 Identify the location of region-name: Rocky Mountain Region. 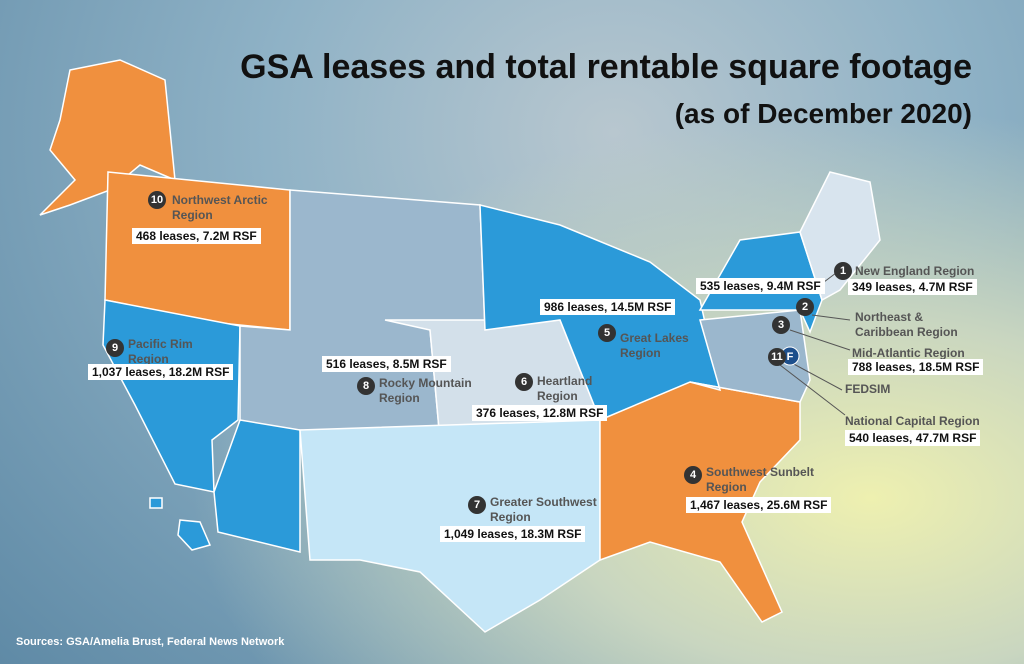
(425, 391).